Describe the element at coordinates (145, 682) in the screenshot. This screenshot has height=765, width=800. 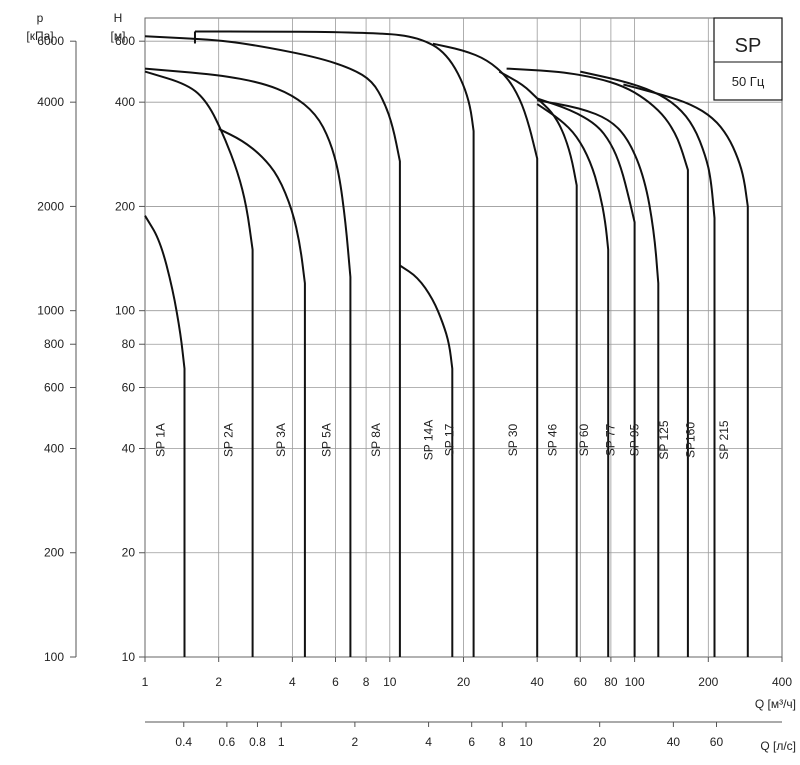
I see `q-tick-label: 1` at that location.